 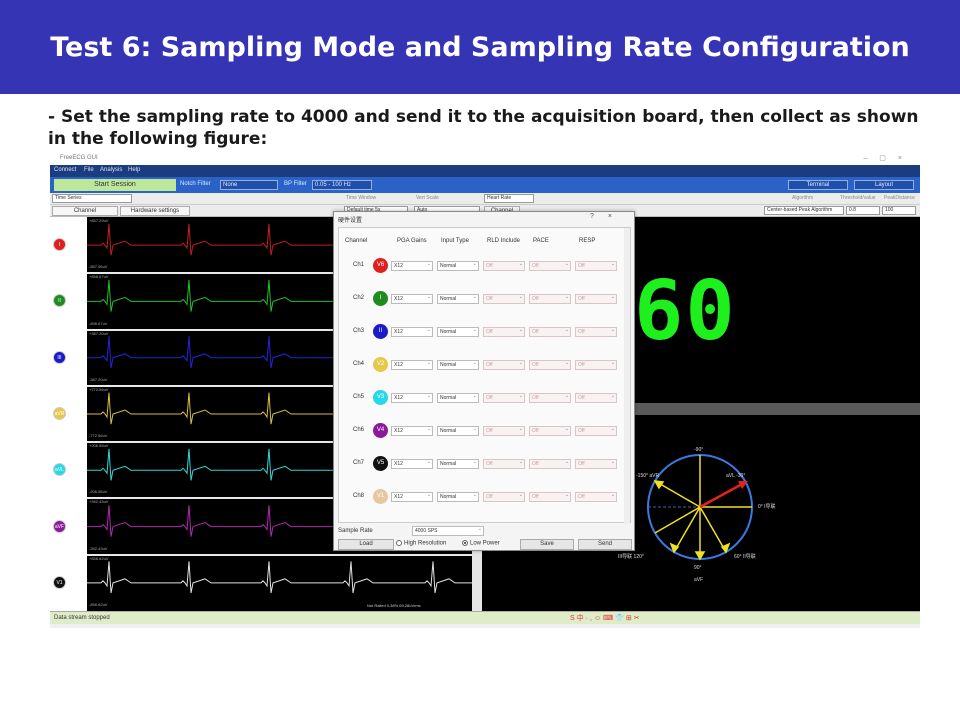 I want to click on col-head-pga: PGA Gains, so click(x=412, y=241).